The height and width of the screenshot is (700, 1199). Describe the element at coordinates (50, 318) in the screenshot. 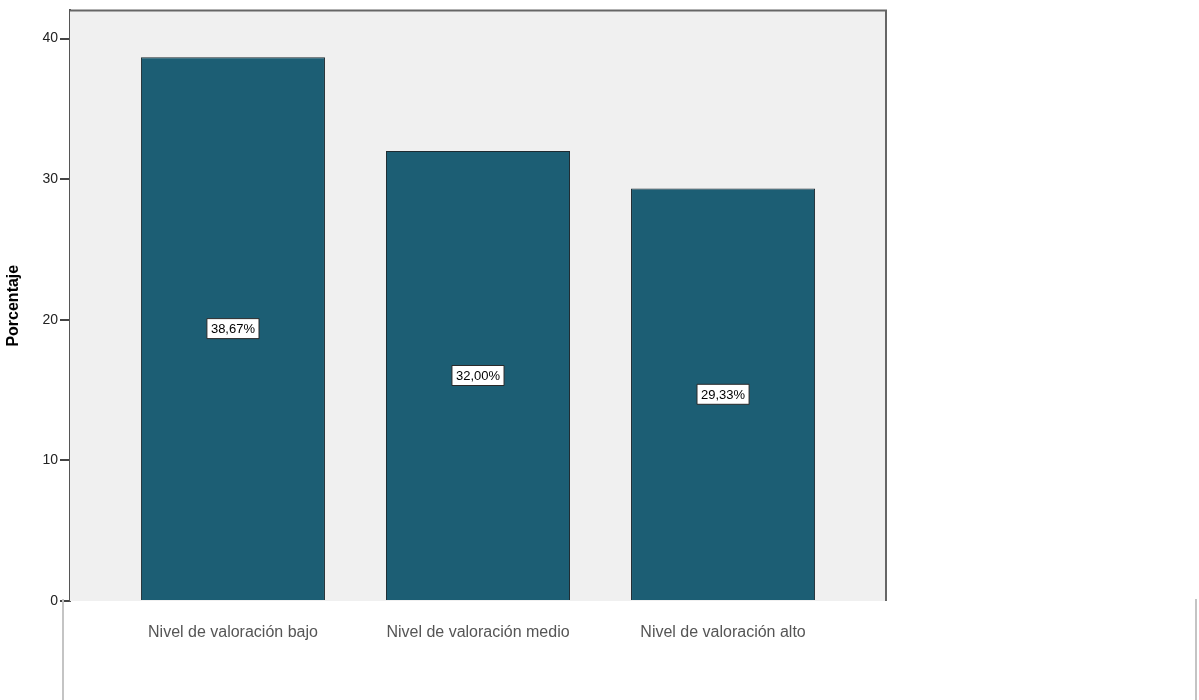

I see `y-tick-label: 20` at that location.